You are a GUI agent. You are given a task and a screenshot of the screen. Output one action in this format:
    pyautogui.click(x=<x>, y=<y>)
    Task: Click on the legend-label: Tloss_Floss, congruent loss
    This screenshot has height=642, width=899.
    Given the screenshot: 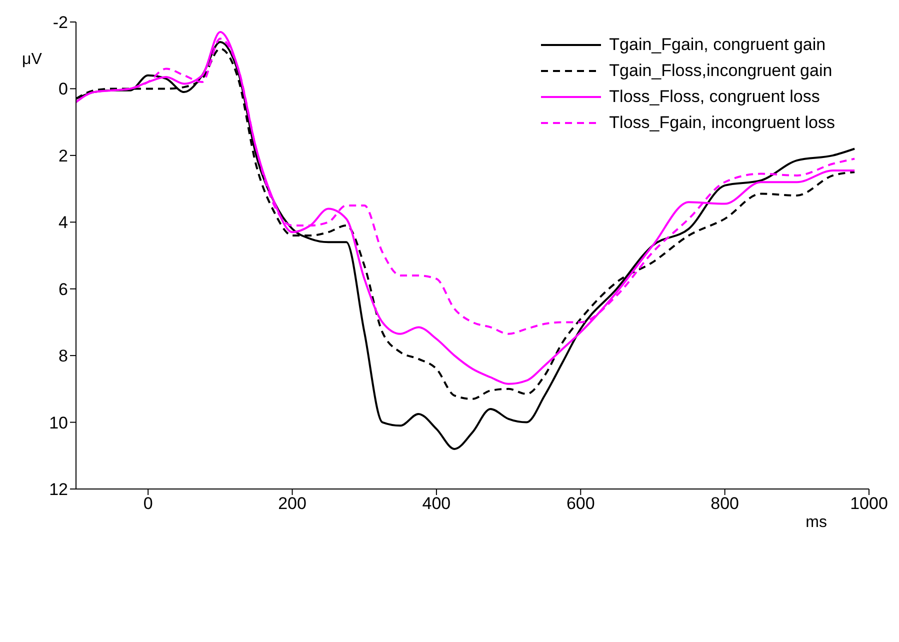 What is the action you would take?
    pyautogui.click(x=714, y=97)
    